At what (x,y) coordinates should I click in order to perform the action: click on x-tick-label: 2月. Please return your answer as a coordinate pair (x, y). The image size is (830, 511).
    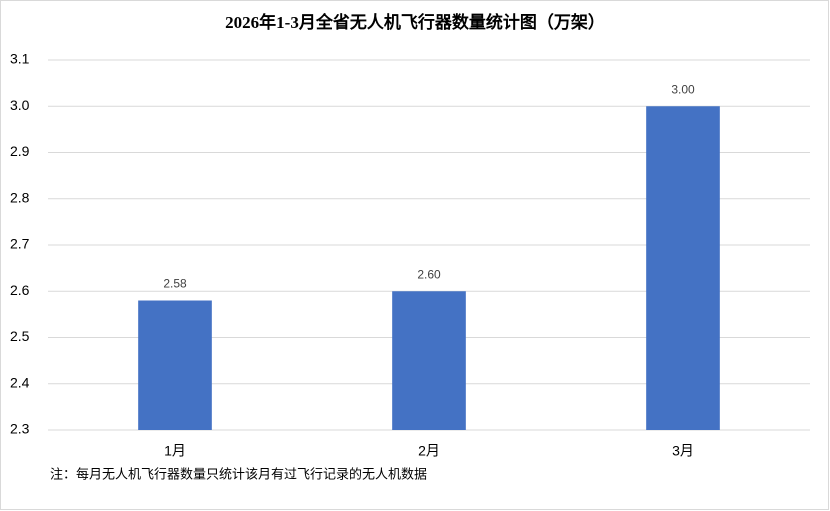
    Looking at the image, I should click on (429, 451).